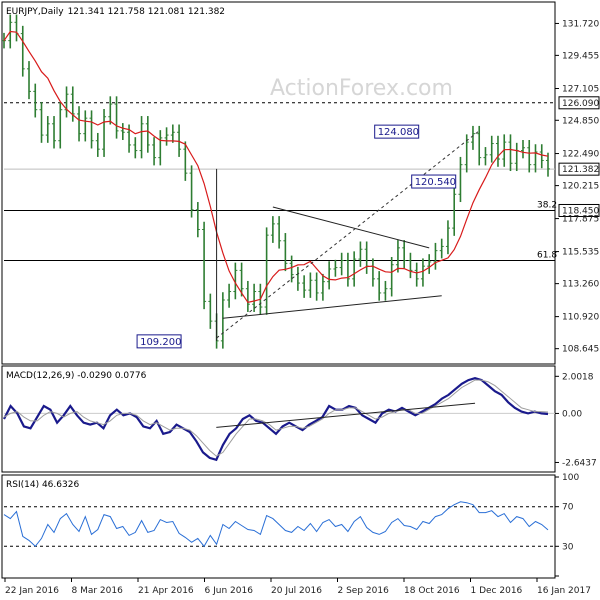 The width and height of the screenshot is (600, 600). Describe the element at coordinates (580, 24) in the screenshot. I see `price-y-tick-label: 131.720` at that location.